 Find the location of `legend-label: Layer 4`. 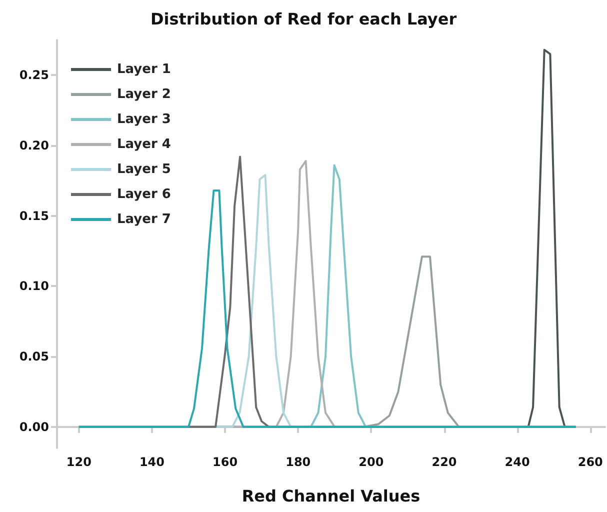

legend-label: Layer 4 is located at coordinates (144, 144).